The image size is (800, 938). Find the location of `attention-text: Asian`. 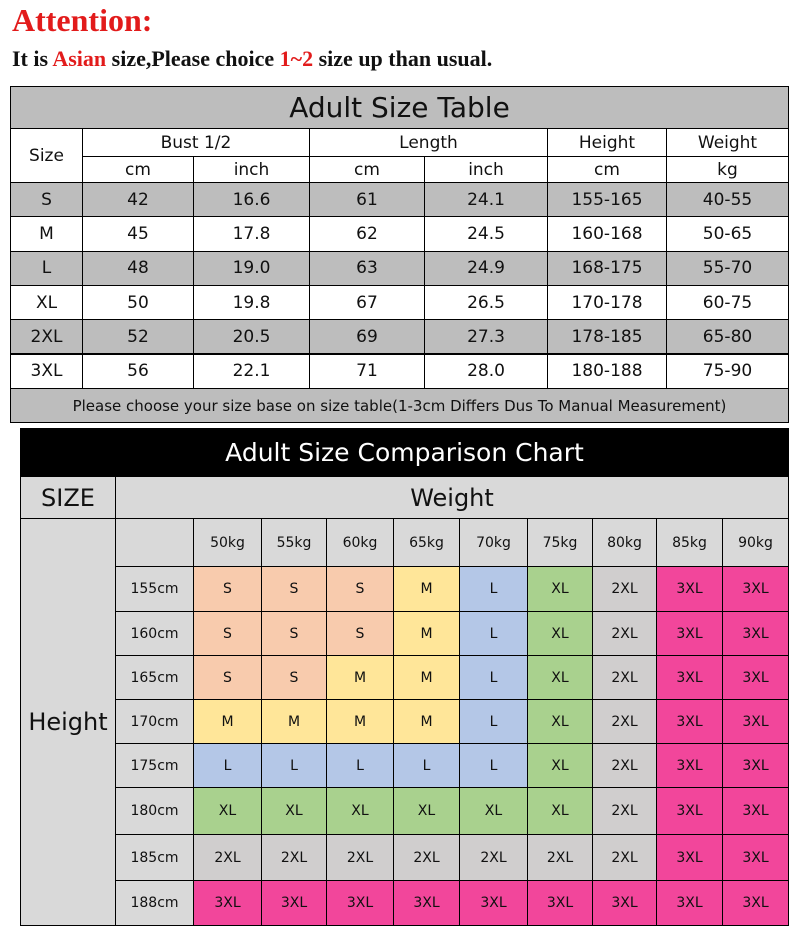

attention-text: Asian is located at coordinates (79, 58).